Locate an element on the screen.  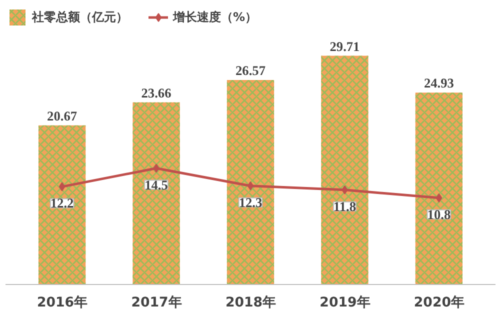
legend-label: 社零总额（亿元） is located at coordinates (80, 17).